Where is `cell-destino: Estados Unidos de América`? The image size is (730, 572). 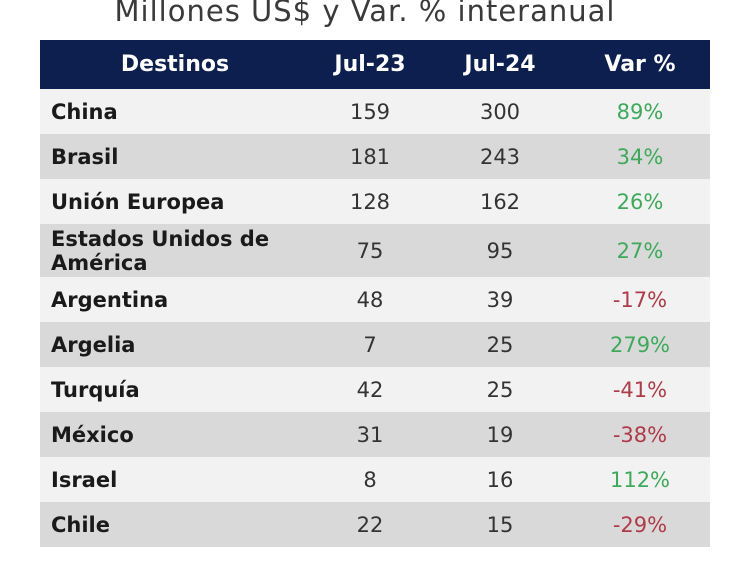 cell-destino: Estados Unidos de América is located at coordinates (160, 250).